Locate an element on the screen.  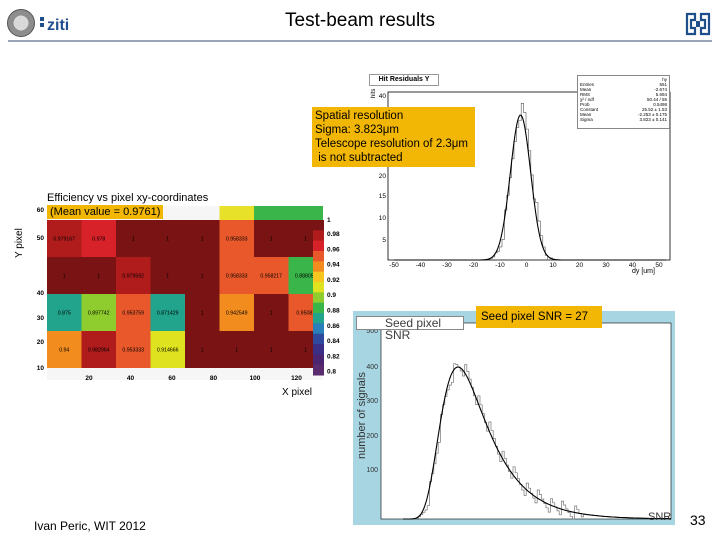
efficiency-cell-label: 0.958217 is located at coordinates (271, 277).